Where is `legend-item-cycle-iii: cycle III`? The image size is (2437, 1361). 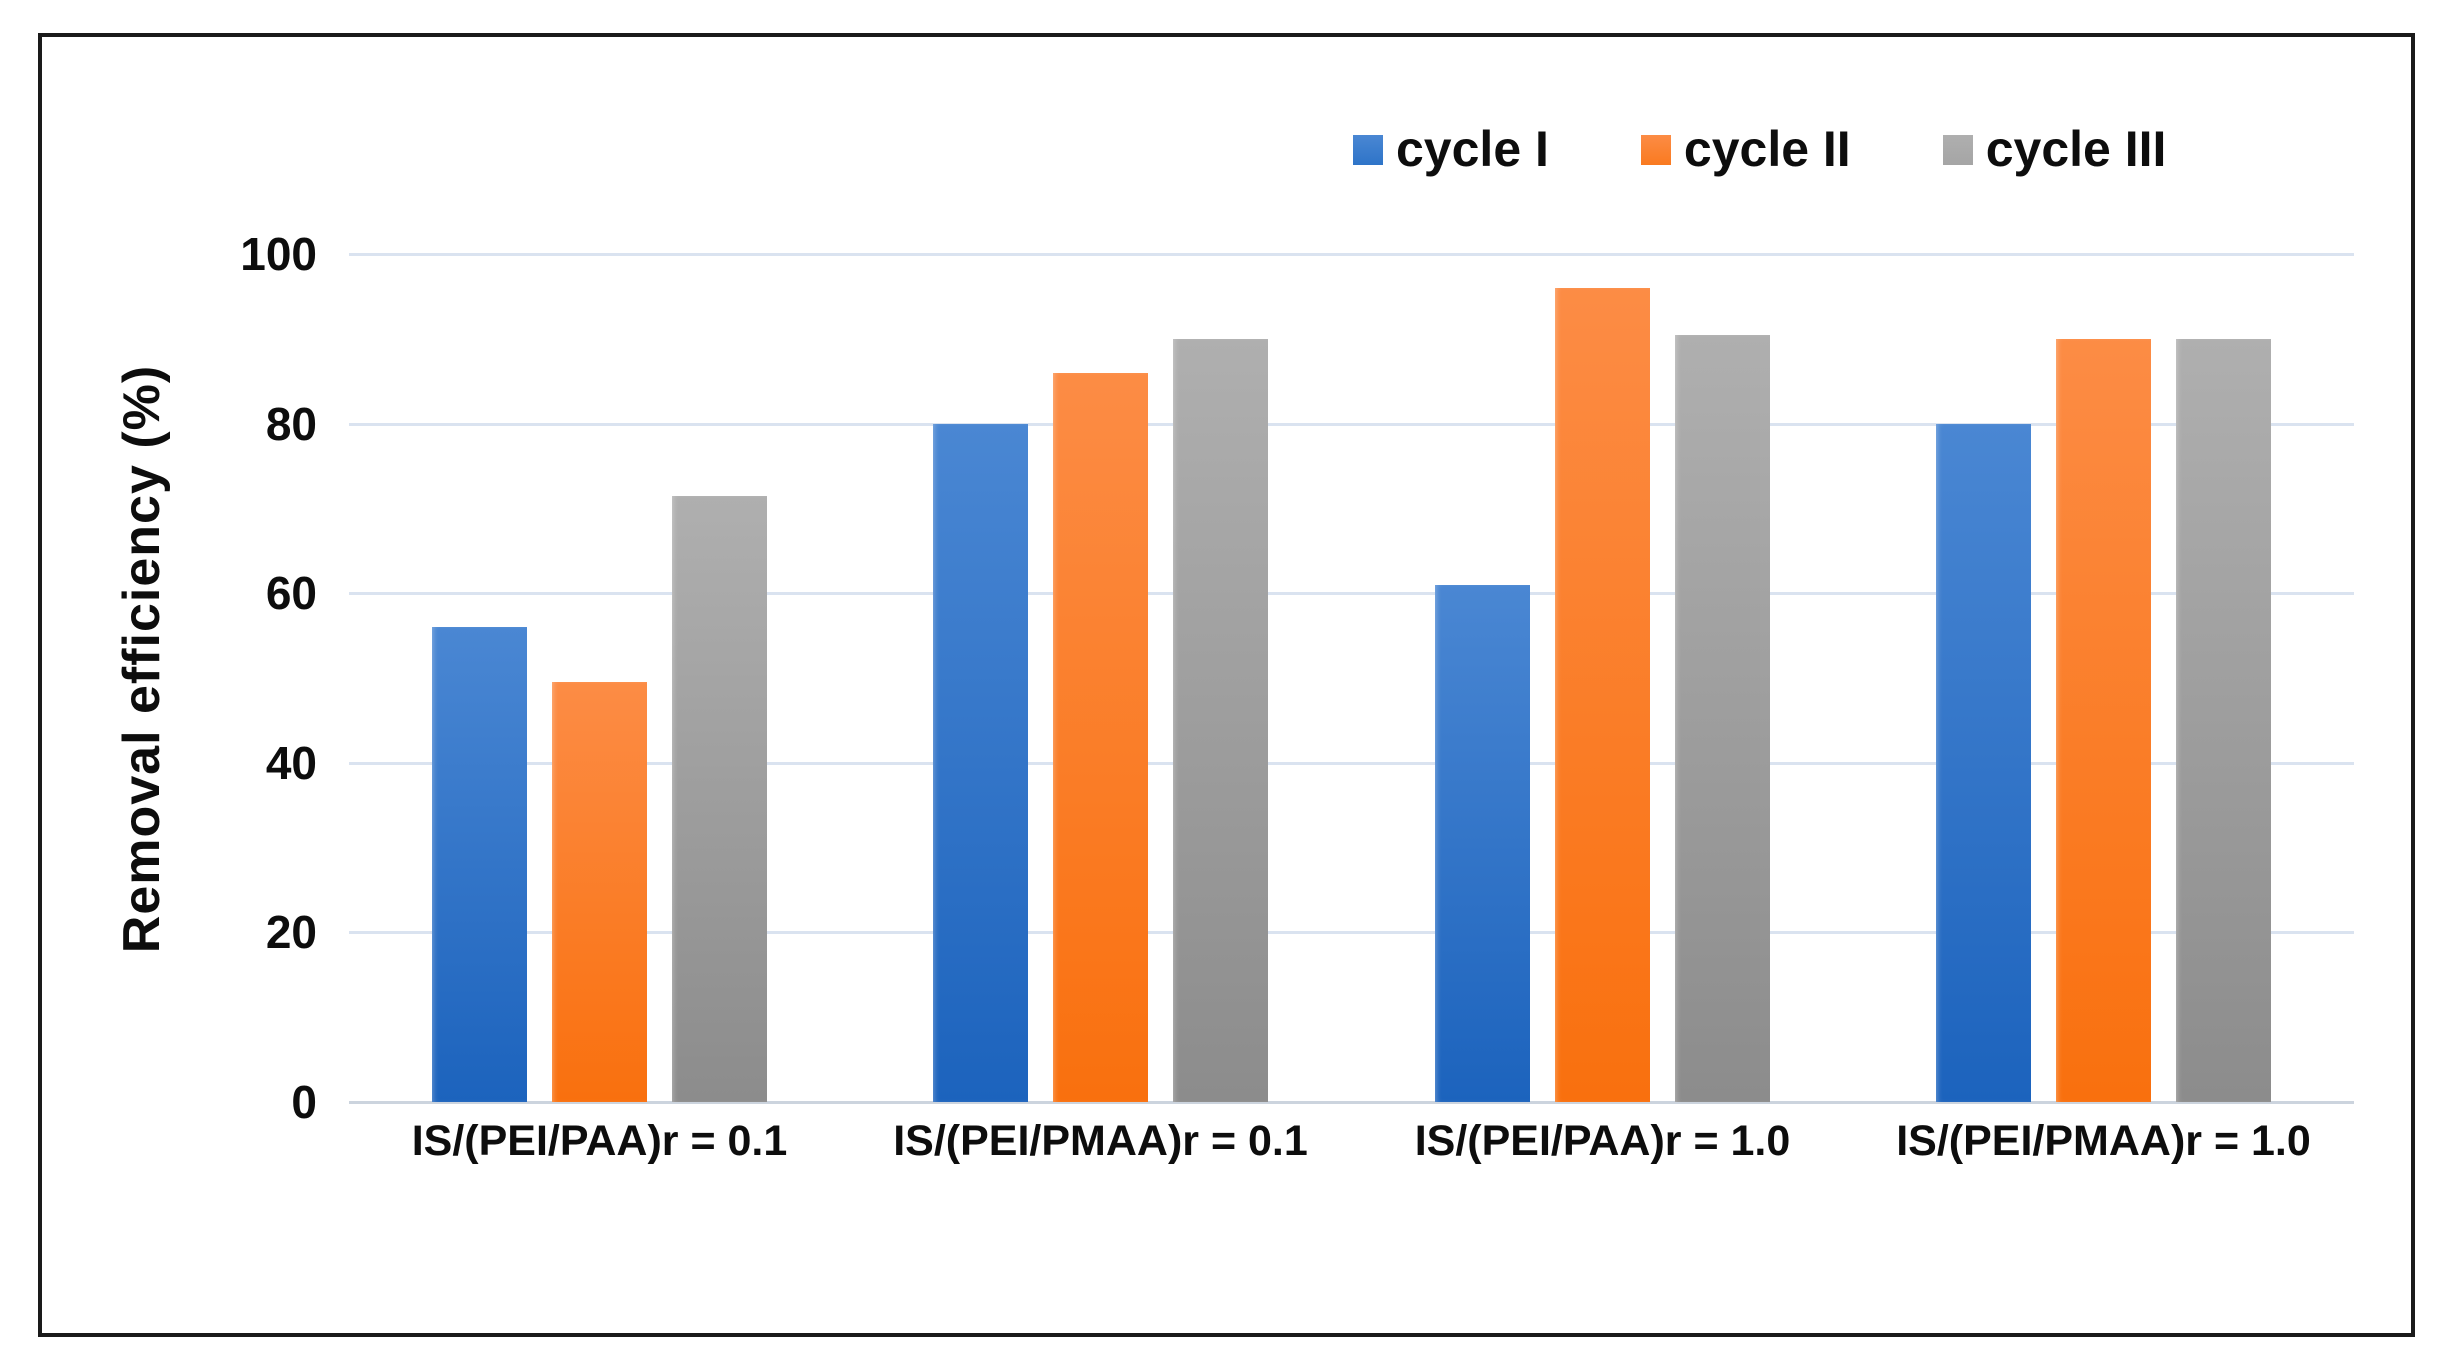
legend-item-cycle-iii: cycle III is located at coordinates (2054, 149).